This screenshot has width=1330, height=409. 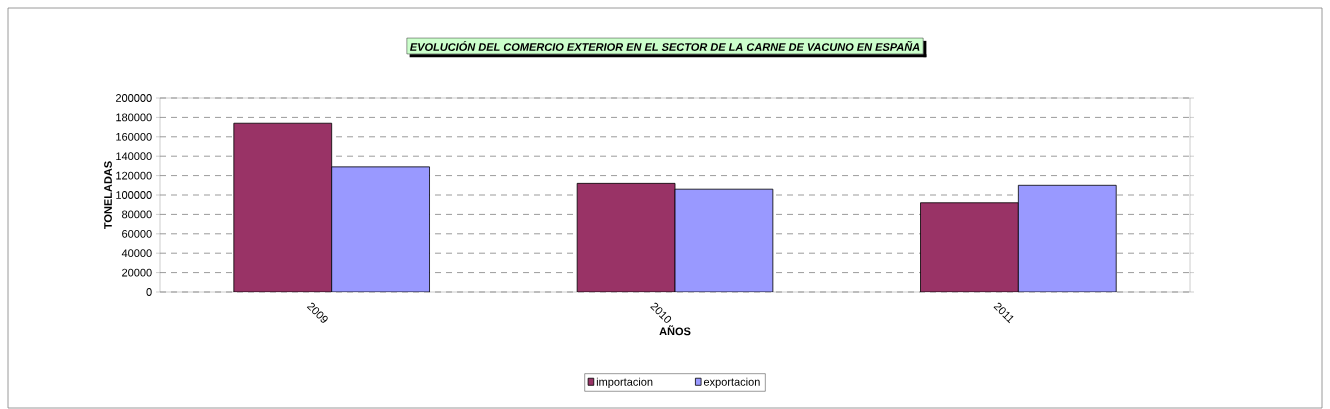 I want to click on y-tick-label: 180000, so click(x=134, y=117).